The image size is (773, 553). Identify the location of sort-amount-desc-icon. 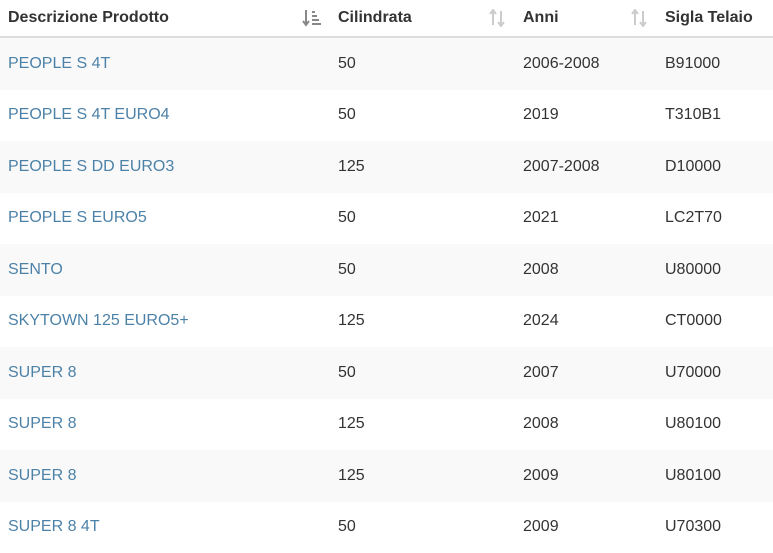
(312, 18).